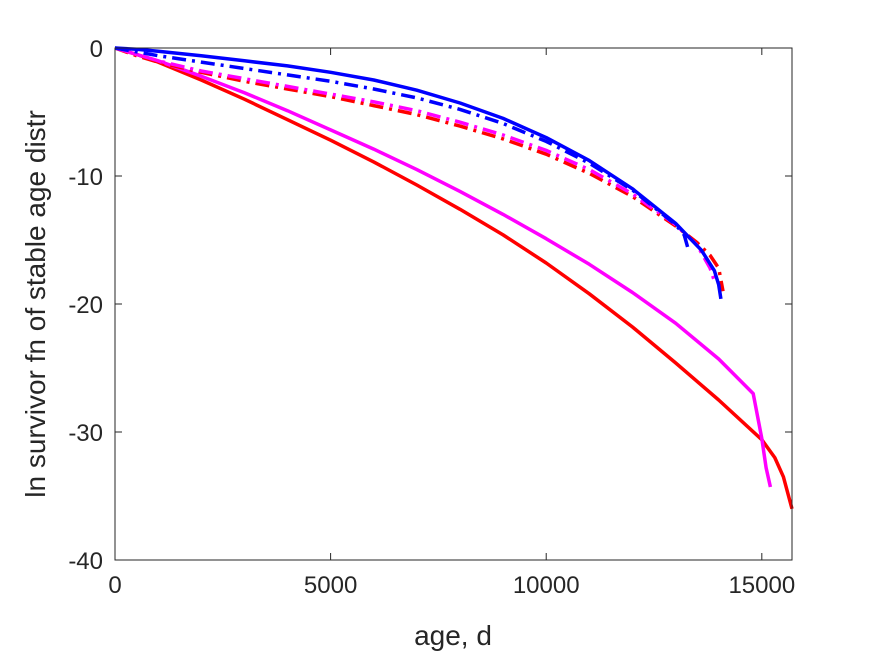 The height and width of the screenshot is (656, 875). I want to click on y-tick-label: -30, so click(85, 433).